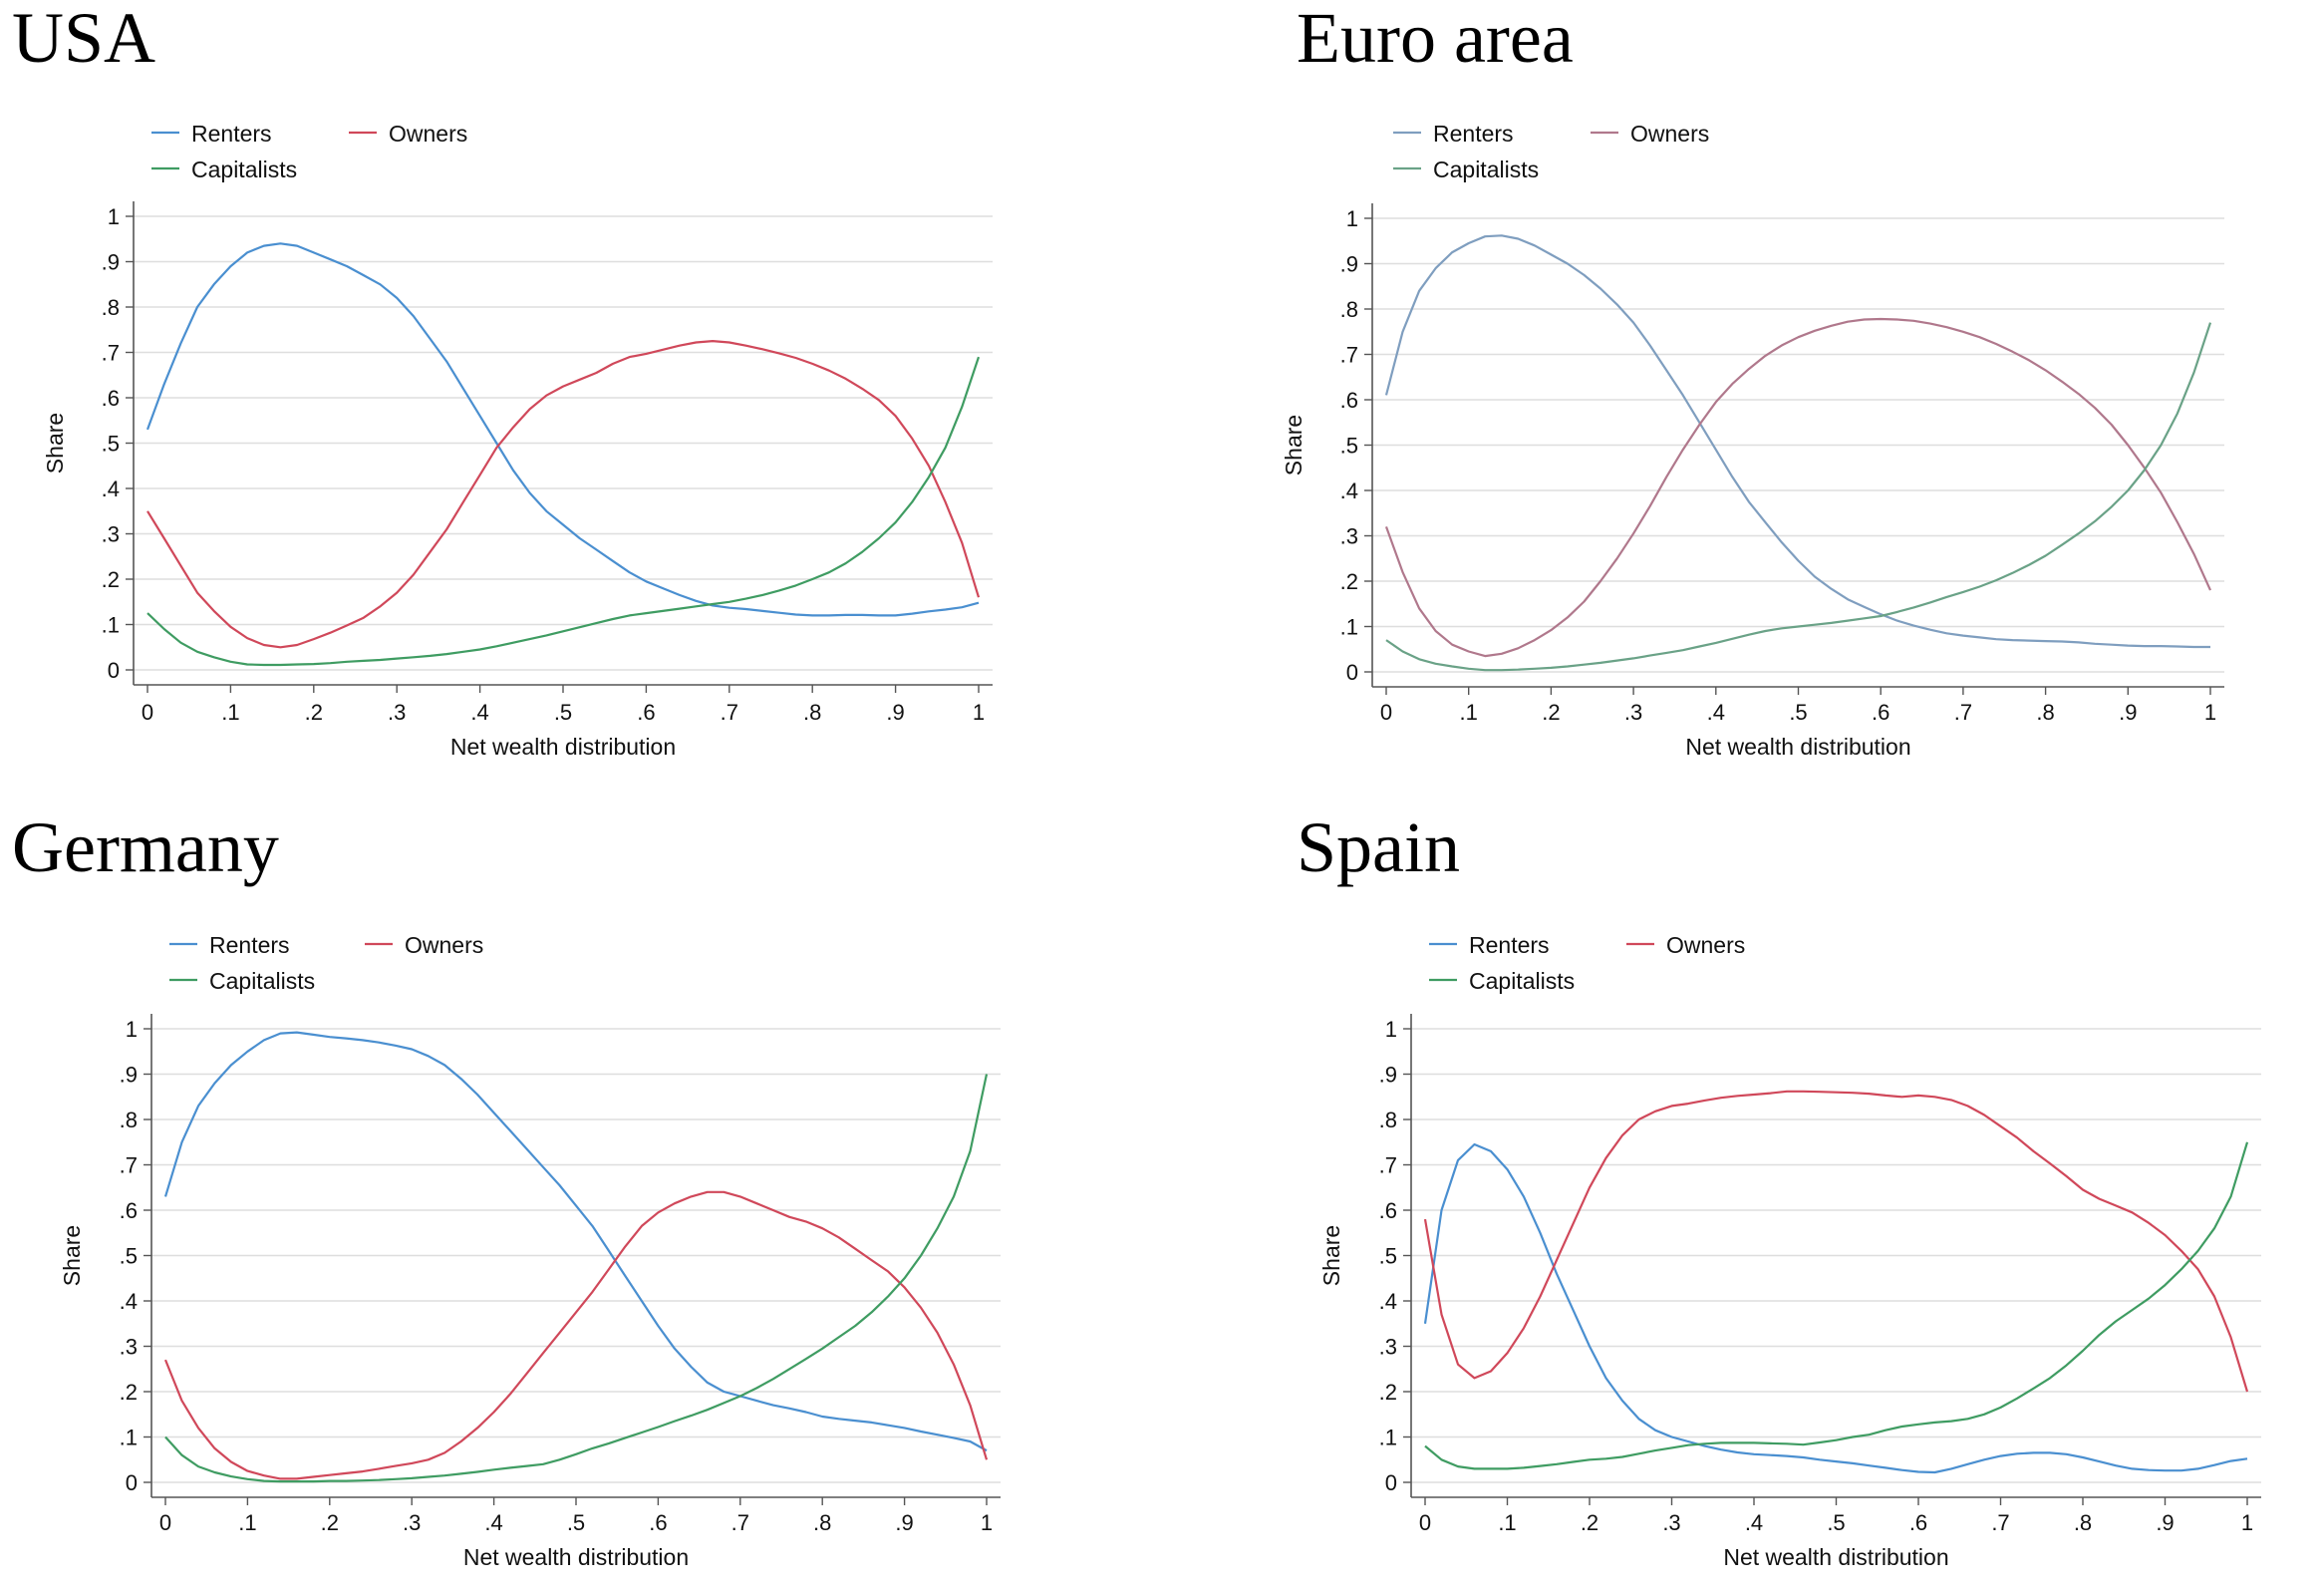 Image resolution: width=2324 pixels, height=1593 pixels. Describe the element at coordinates (1435, 39) in the screenshot. I see `panel-title: Euro area` at that location.